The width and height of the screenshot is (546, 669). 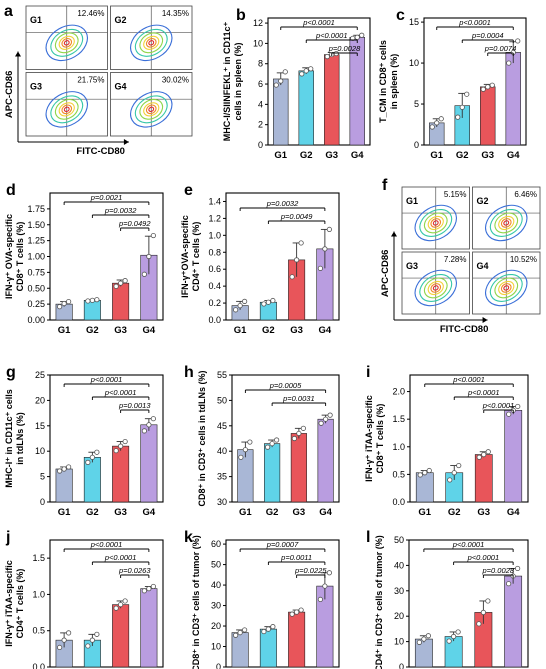 I want to click on bar-g4, so click(x=149, y=628).